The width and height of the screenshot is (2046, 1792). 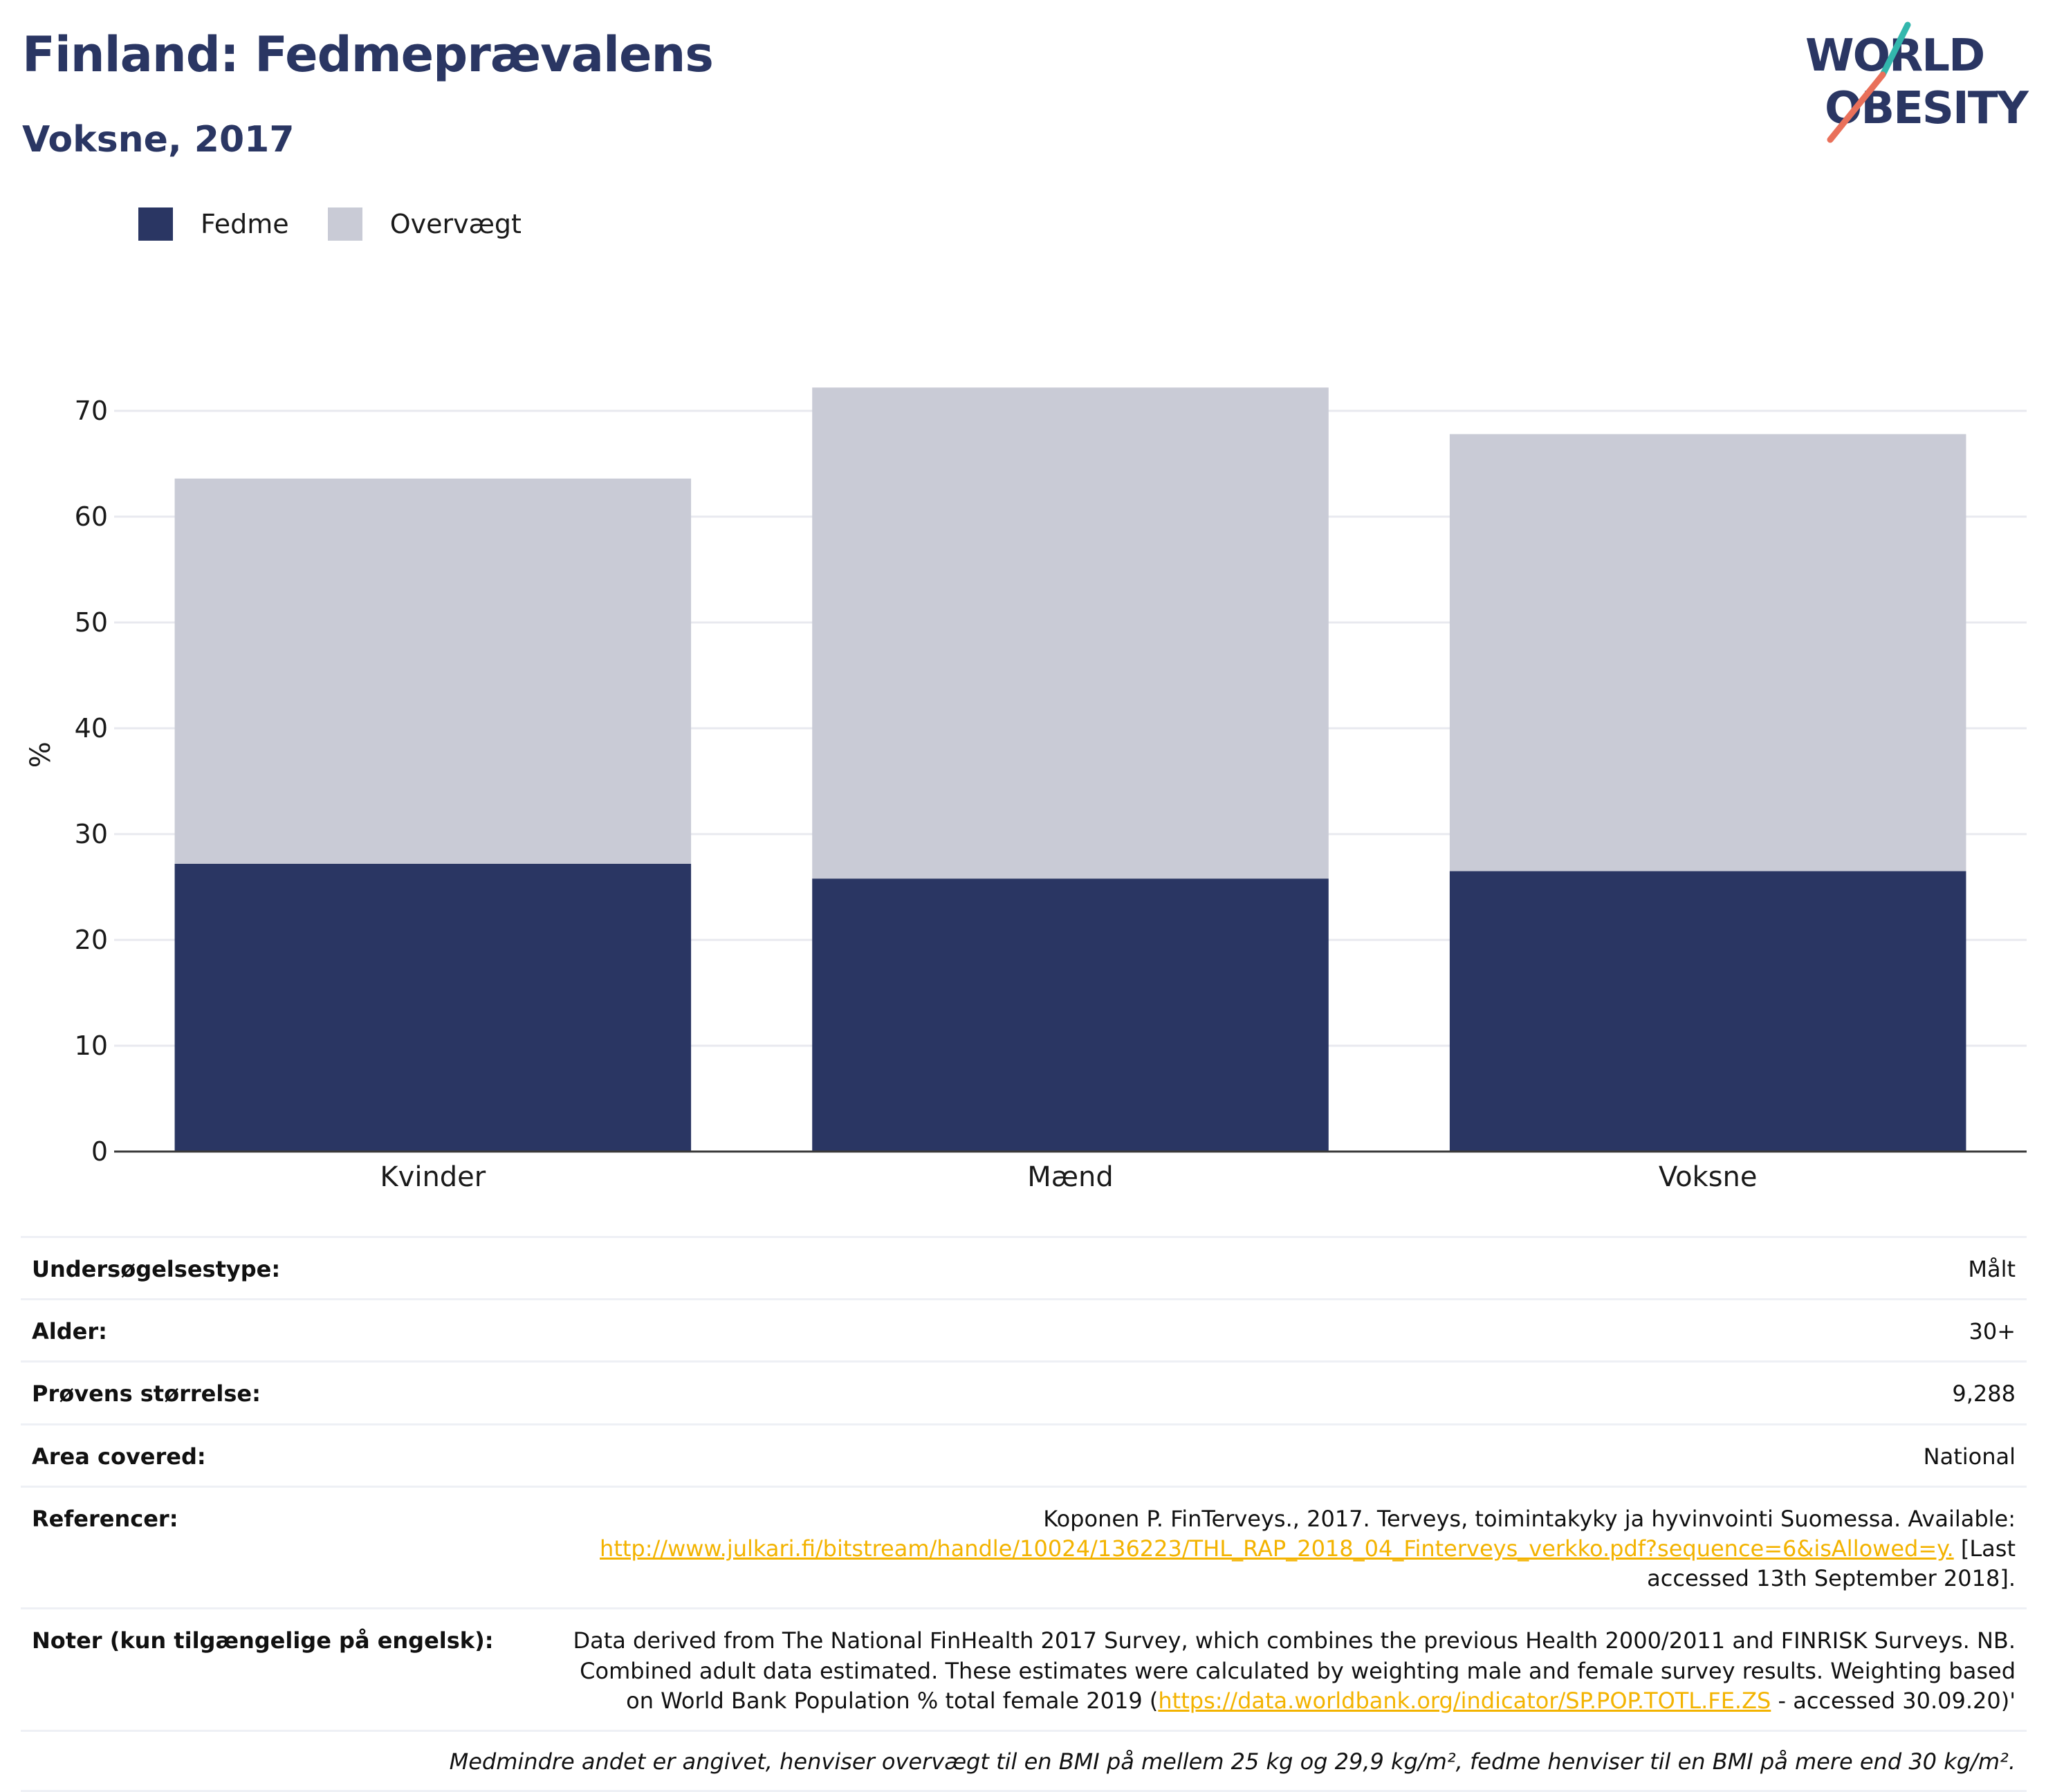 I want to click on legend-label-overvaegt: Overvægt, so click(x=455, y=224).